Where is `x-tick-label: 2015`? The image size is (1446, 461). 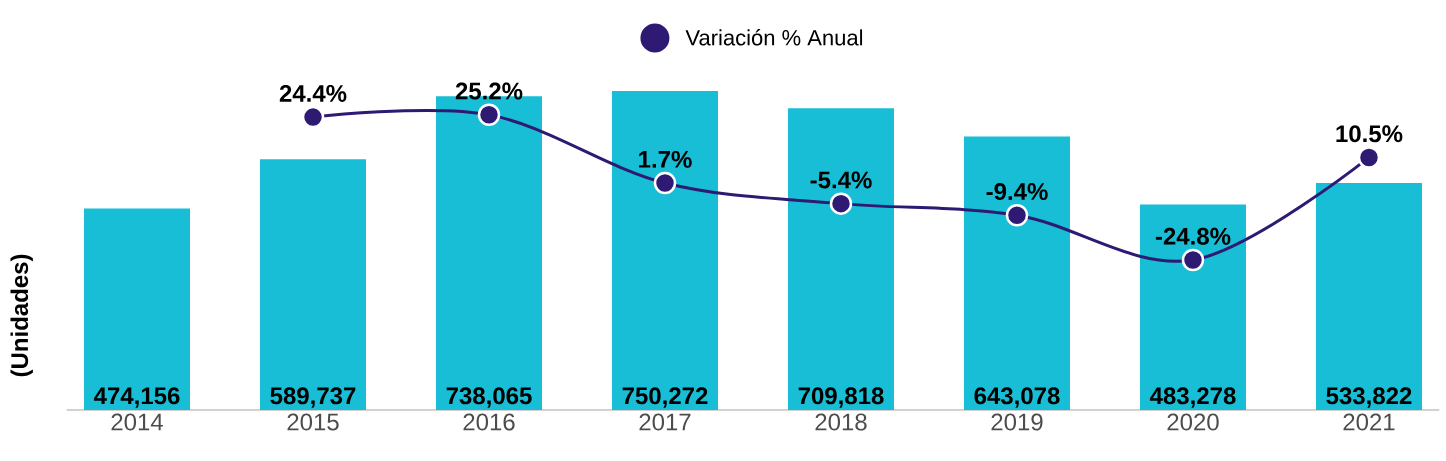 x-tick-label: 2015 is located at coordinates (313, 422).